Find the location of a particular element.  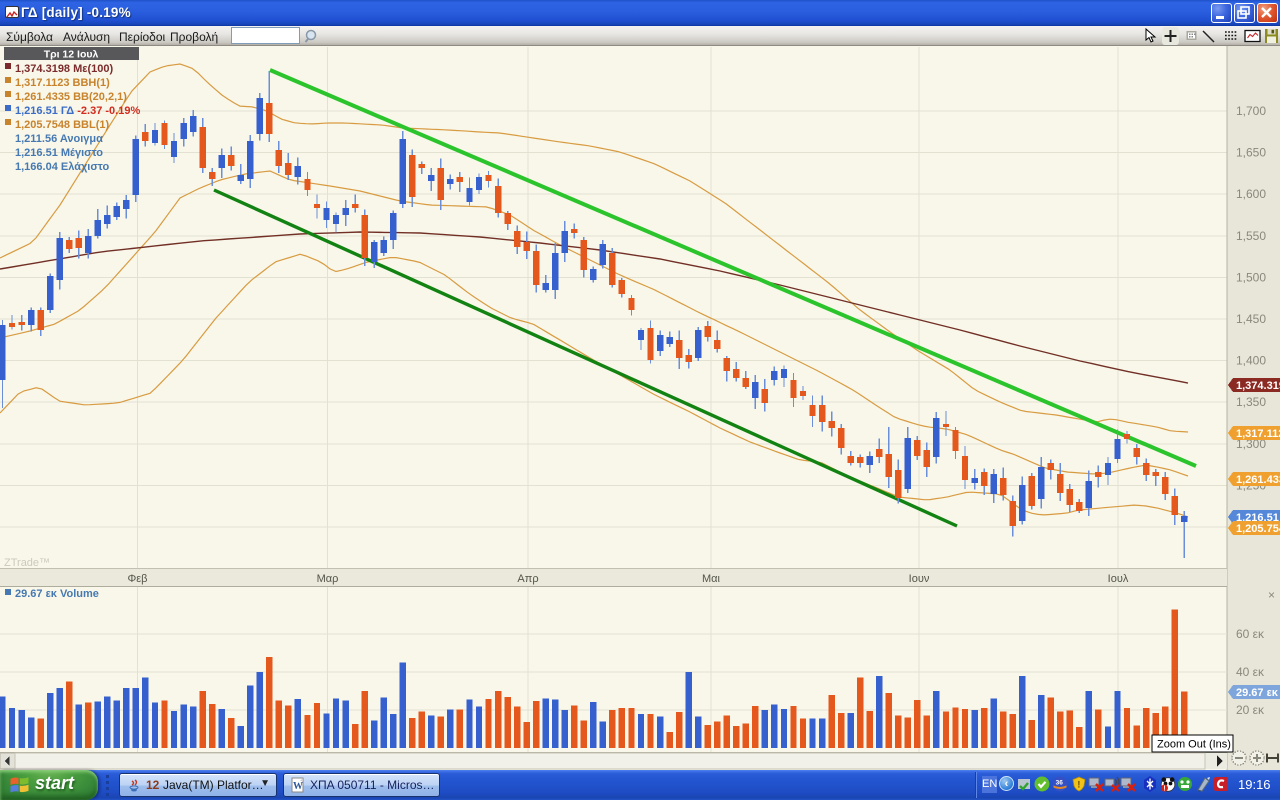

svg-text: 1,317.1123 BBH(1) is located at coordinates (62, 83).